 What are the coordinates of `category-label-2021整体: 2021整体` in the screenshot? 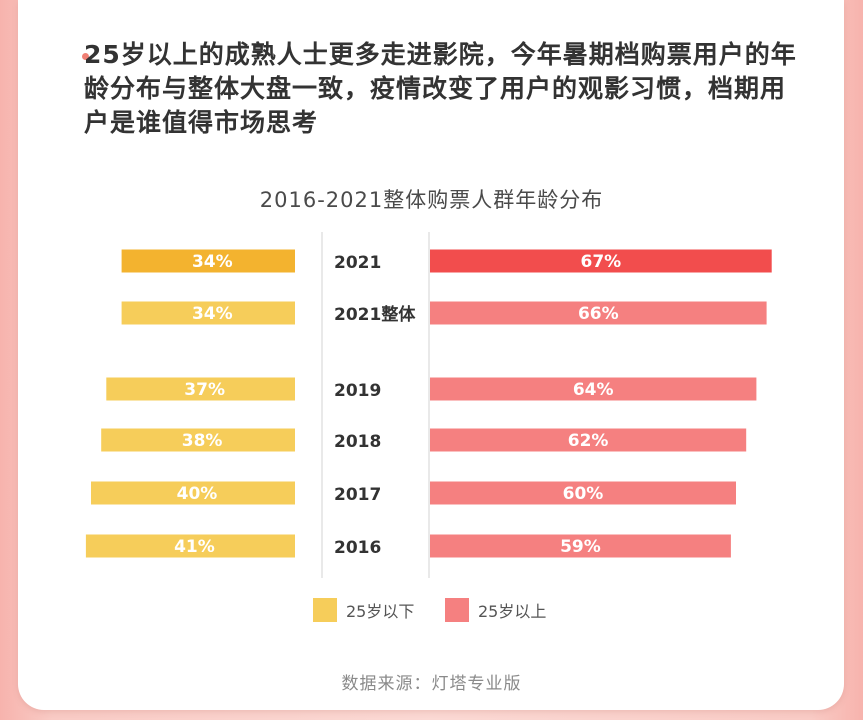 It's located at (375, 314).